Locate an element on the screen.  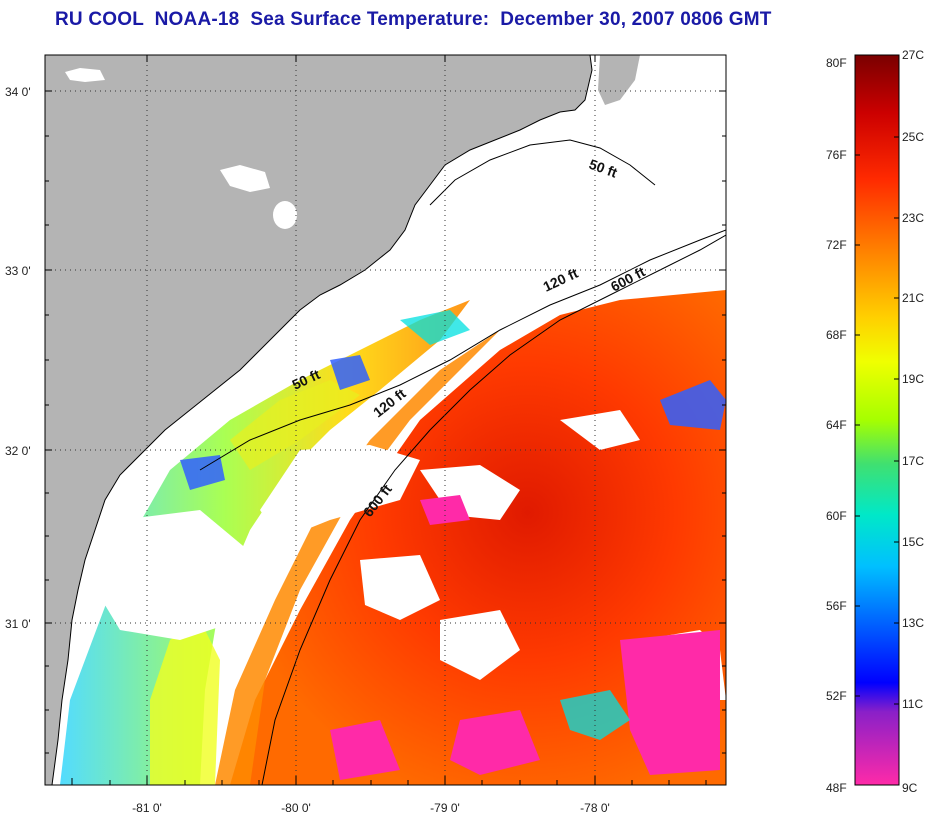
contour-50ft-north is located at coordinates (542, 172).